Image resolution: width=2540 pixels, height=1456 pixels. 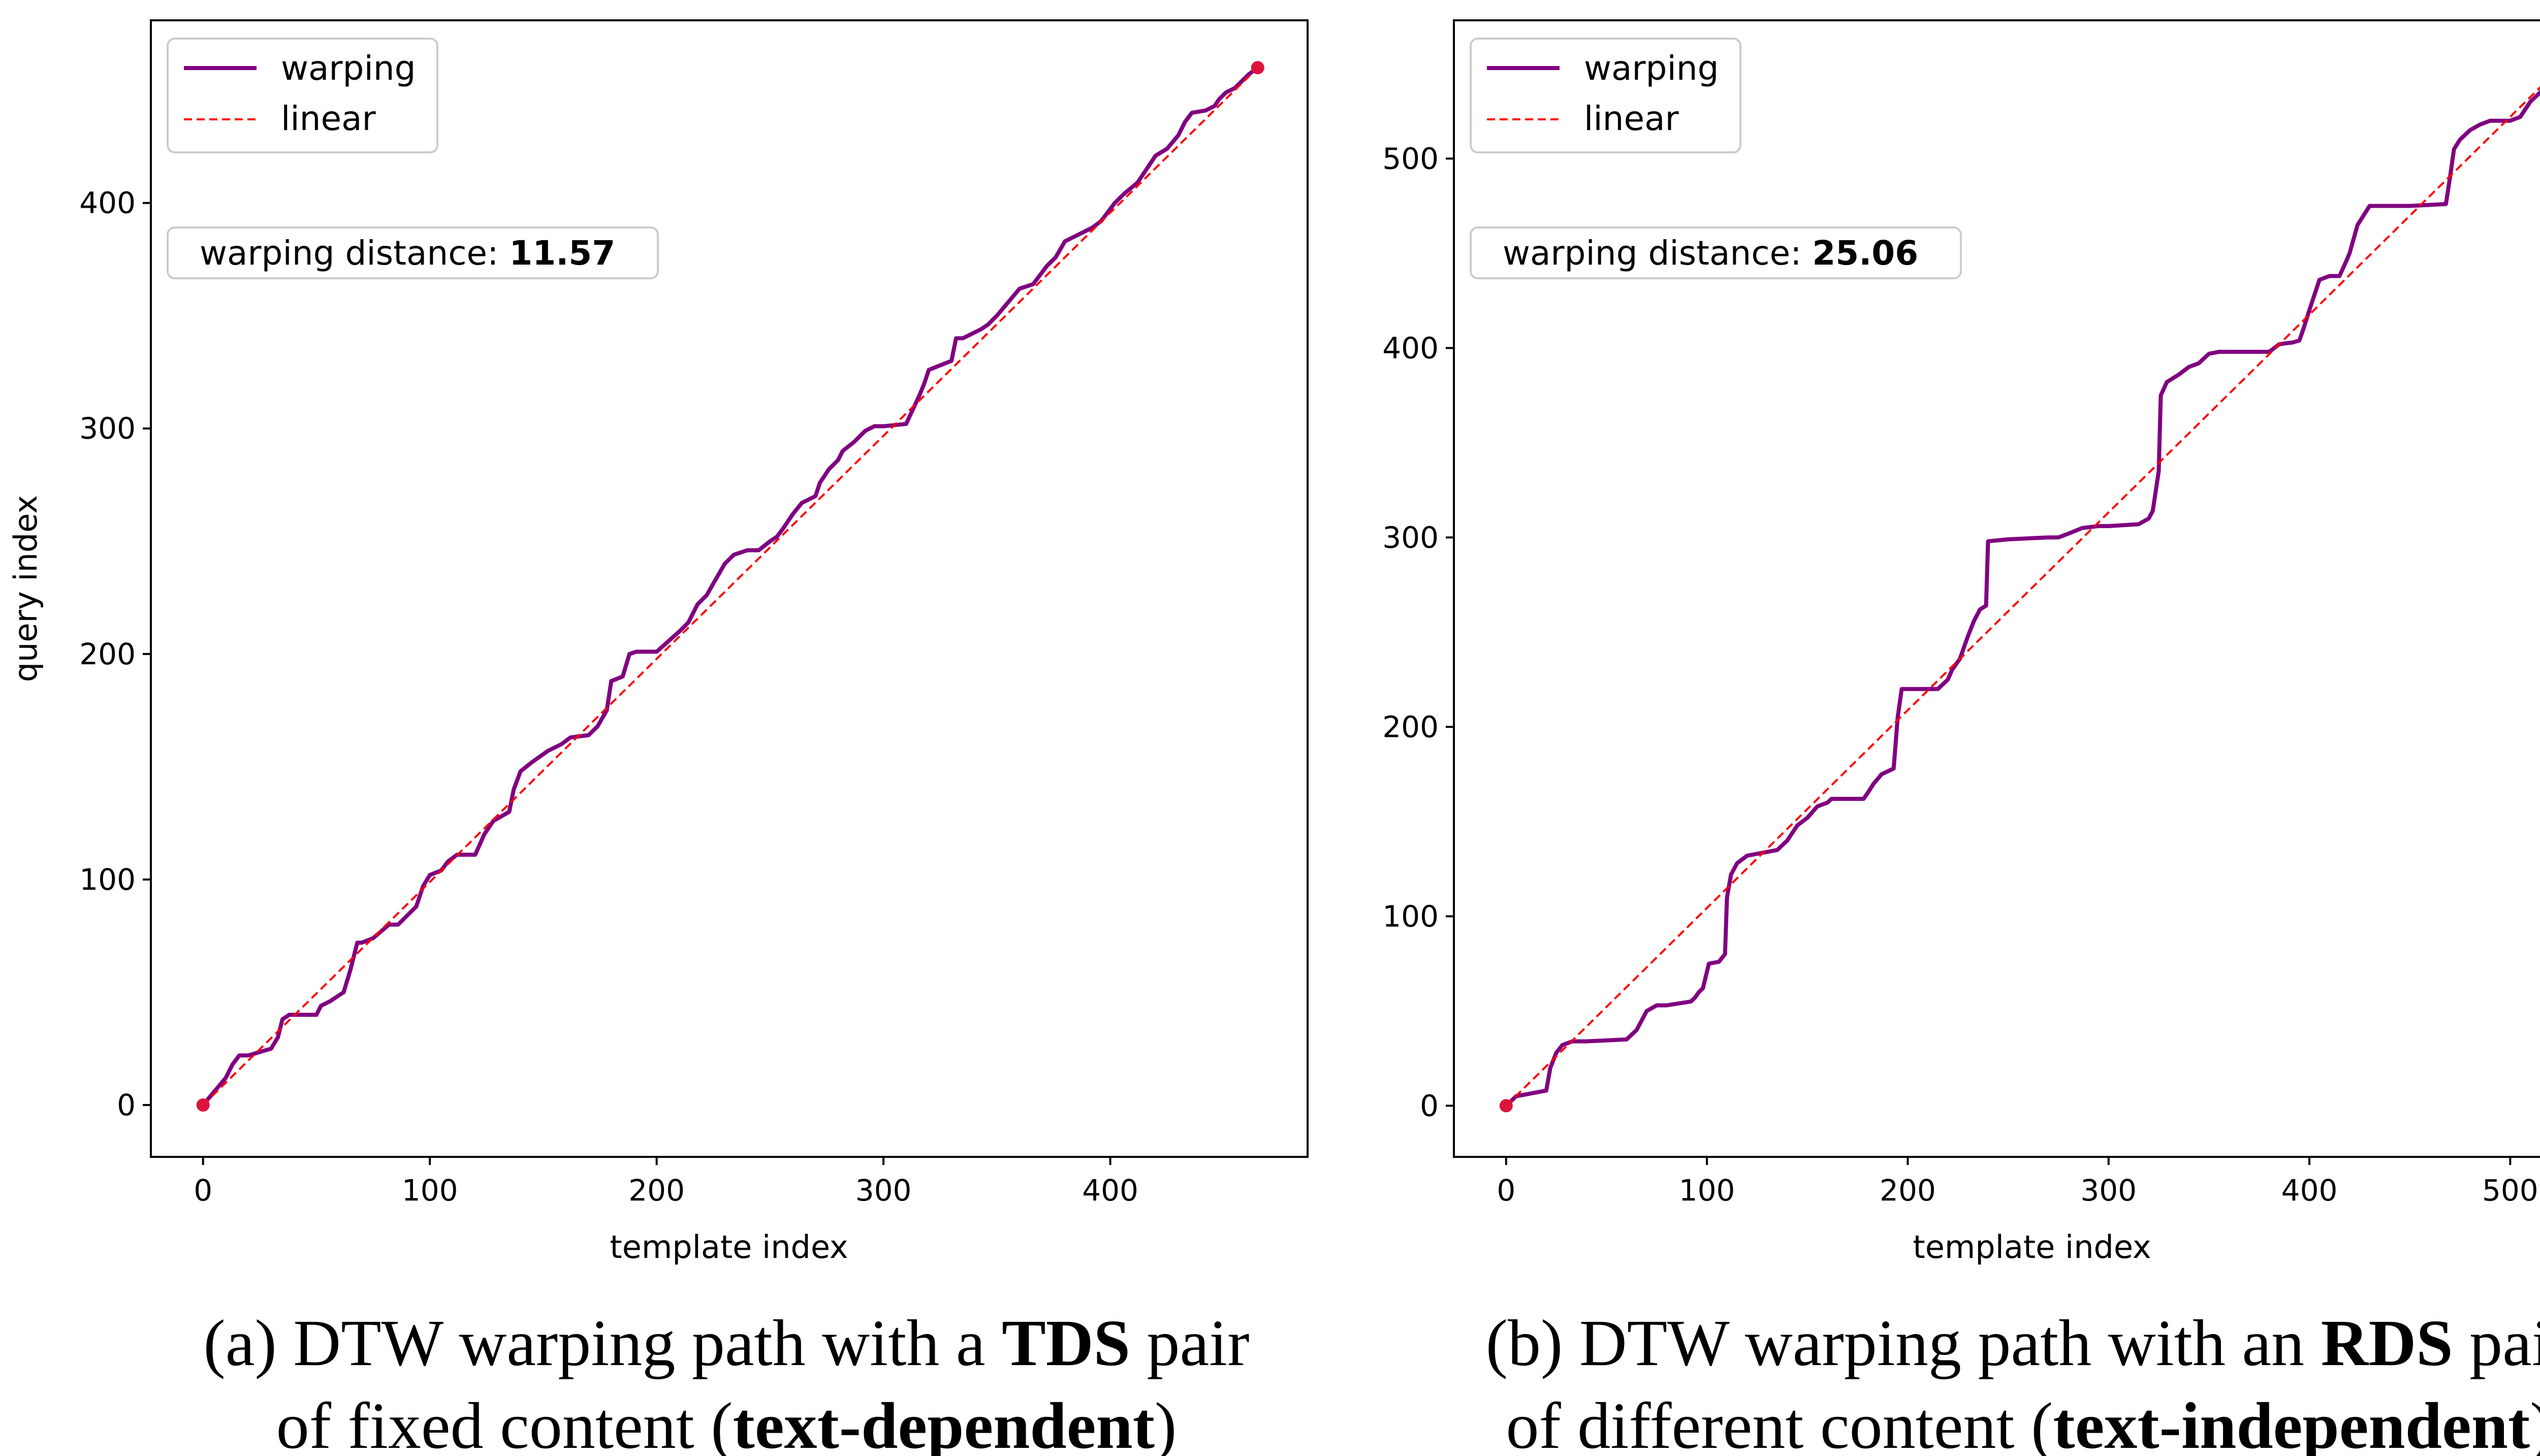 What do you see at coordinates (562, 253) in the screenshot?
I see `plot-a-annotation-value: 11.57` at bounding box center [562, 253].